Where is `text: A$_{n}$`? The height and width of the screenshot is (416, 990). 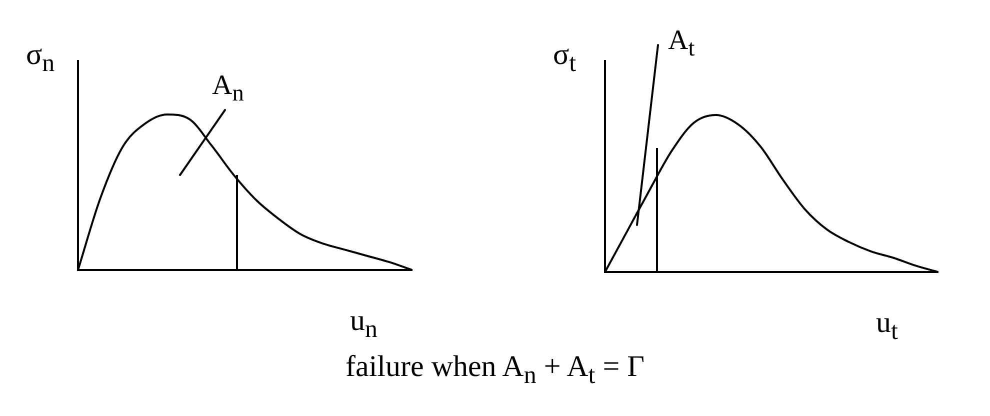
text: A$_{n}$ is located at coordinates (228, 89).